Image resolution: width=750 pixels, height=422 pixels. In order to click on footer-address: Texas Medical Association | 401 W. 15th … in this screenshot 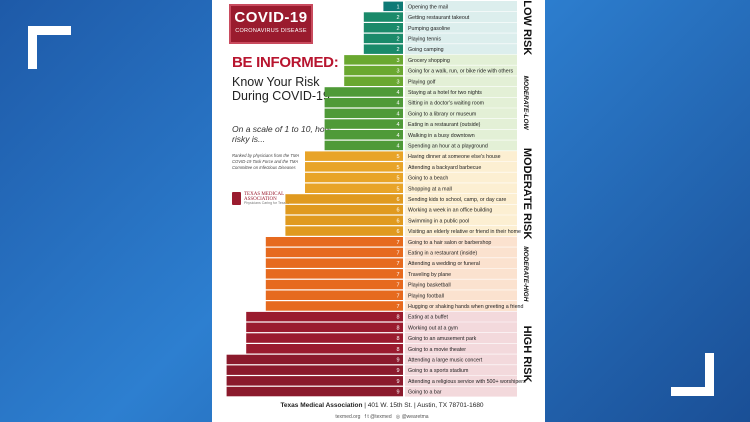, I will do `click(382, 405)`.